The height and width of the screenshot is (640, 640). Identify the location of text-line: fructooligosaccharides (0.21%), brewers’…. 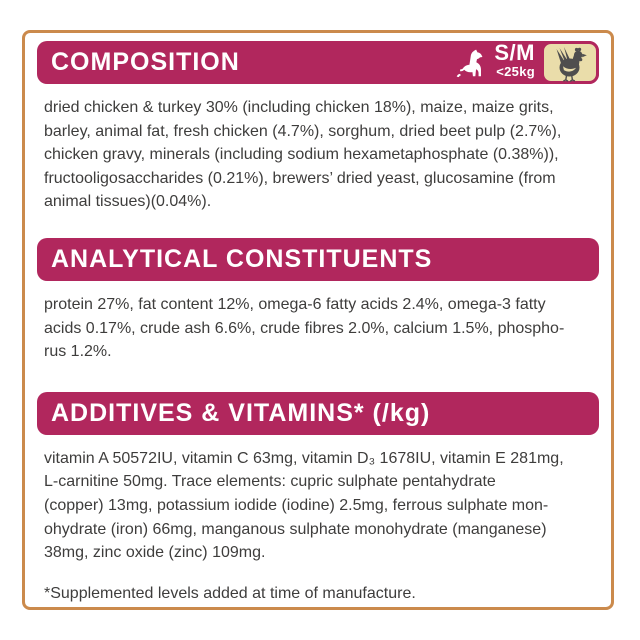
(300, 178).